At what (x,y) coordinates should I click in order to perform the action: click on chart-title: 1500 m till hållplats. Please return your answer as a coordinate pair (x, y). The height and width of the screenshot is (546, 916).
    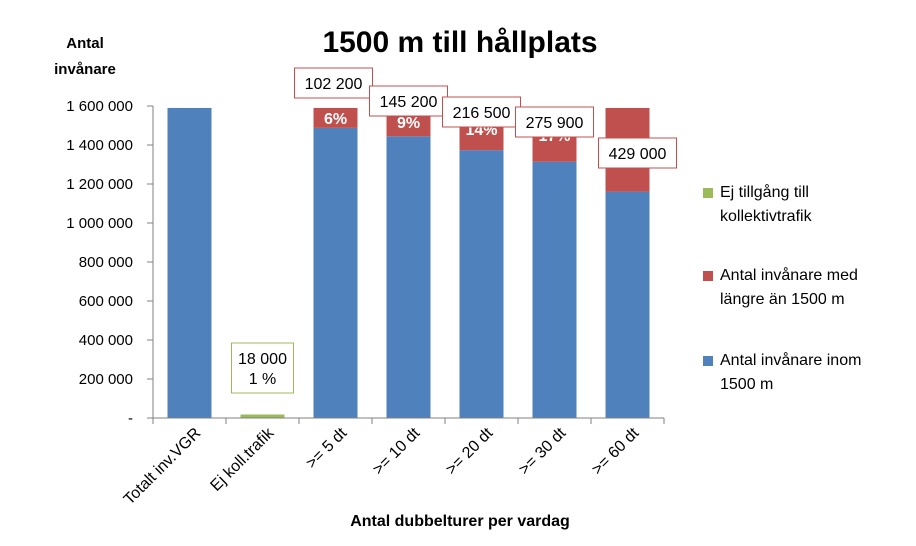
    Looking at the image, I should click on (459, 42).